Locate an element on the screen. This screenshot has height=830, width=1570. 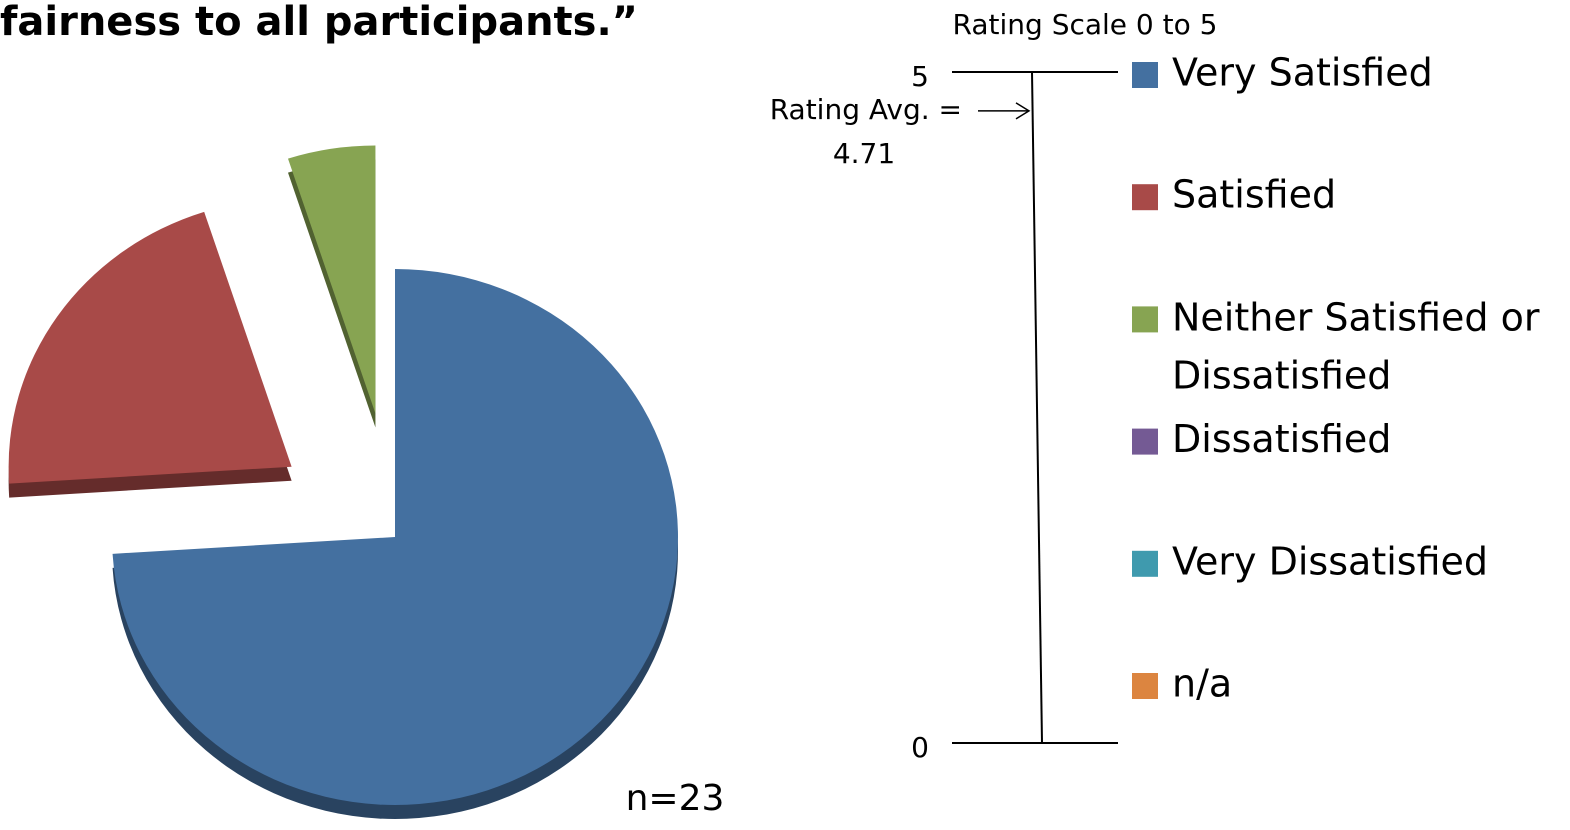
legend-label: Very Dissatisfied is located at coordinates (1330, 561).